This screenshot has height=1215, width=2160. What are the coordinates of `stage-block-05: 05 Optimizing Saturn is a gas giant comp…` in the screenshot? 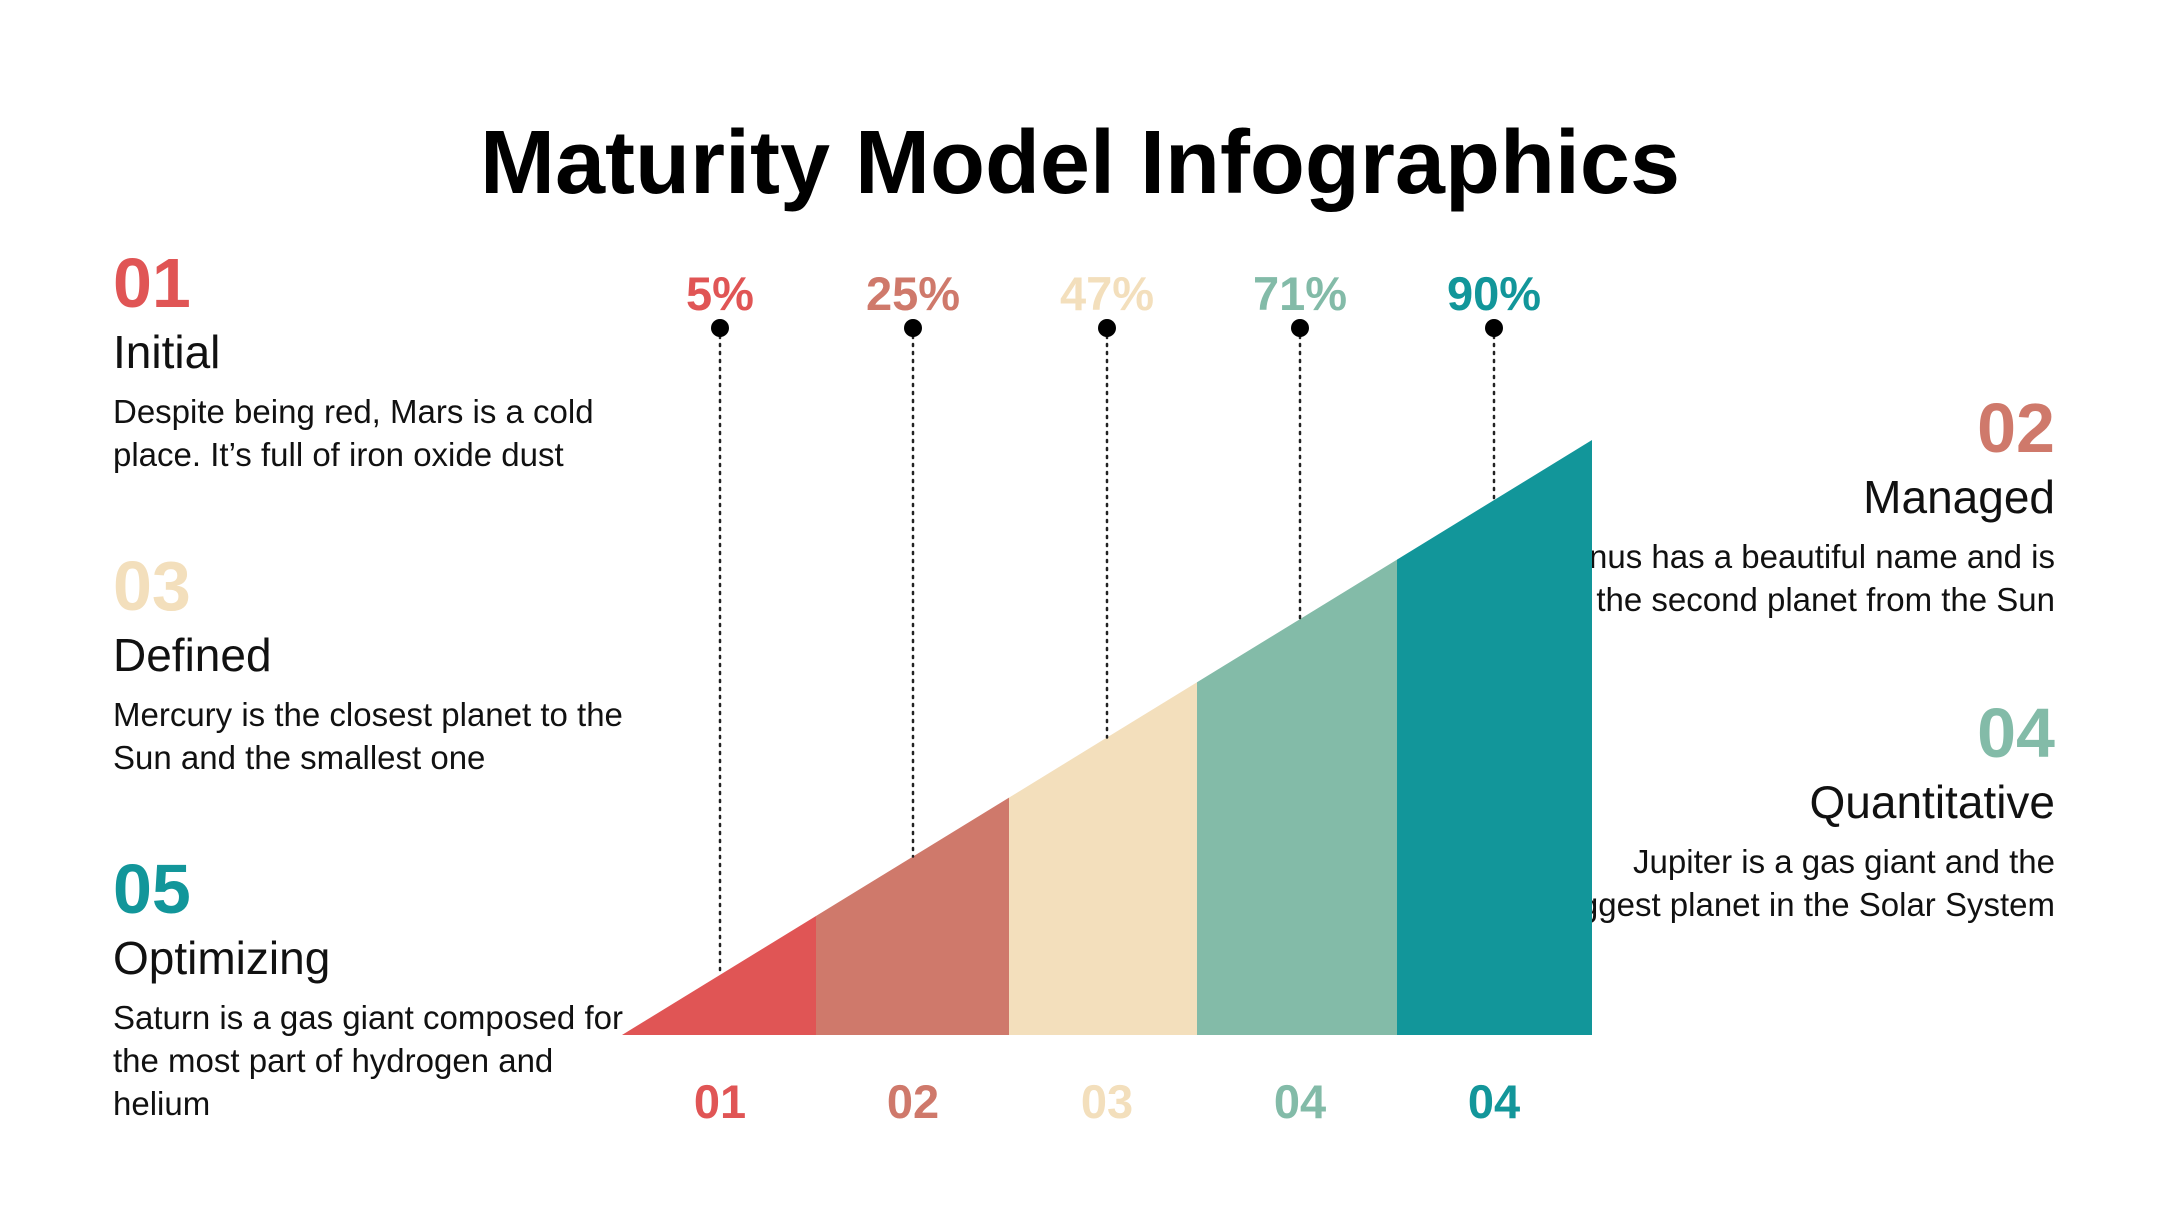 It's located at (373, 987).